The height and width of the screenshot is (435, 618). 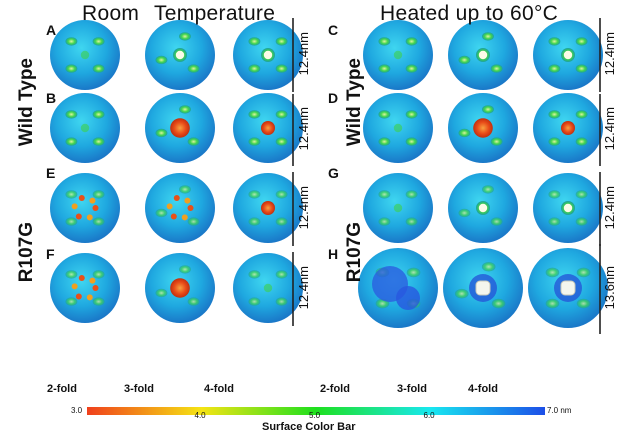 I want to click on panel-label-f: F, so click(x=50, y=254).